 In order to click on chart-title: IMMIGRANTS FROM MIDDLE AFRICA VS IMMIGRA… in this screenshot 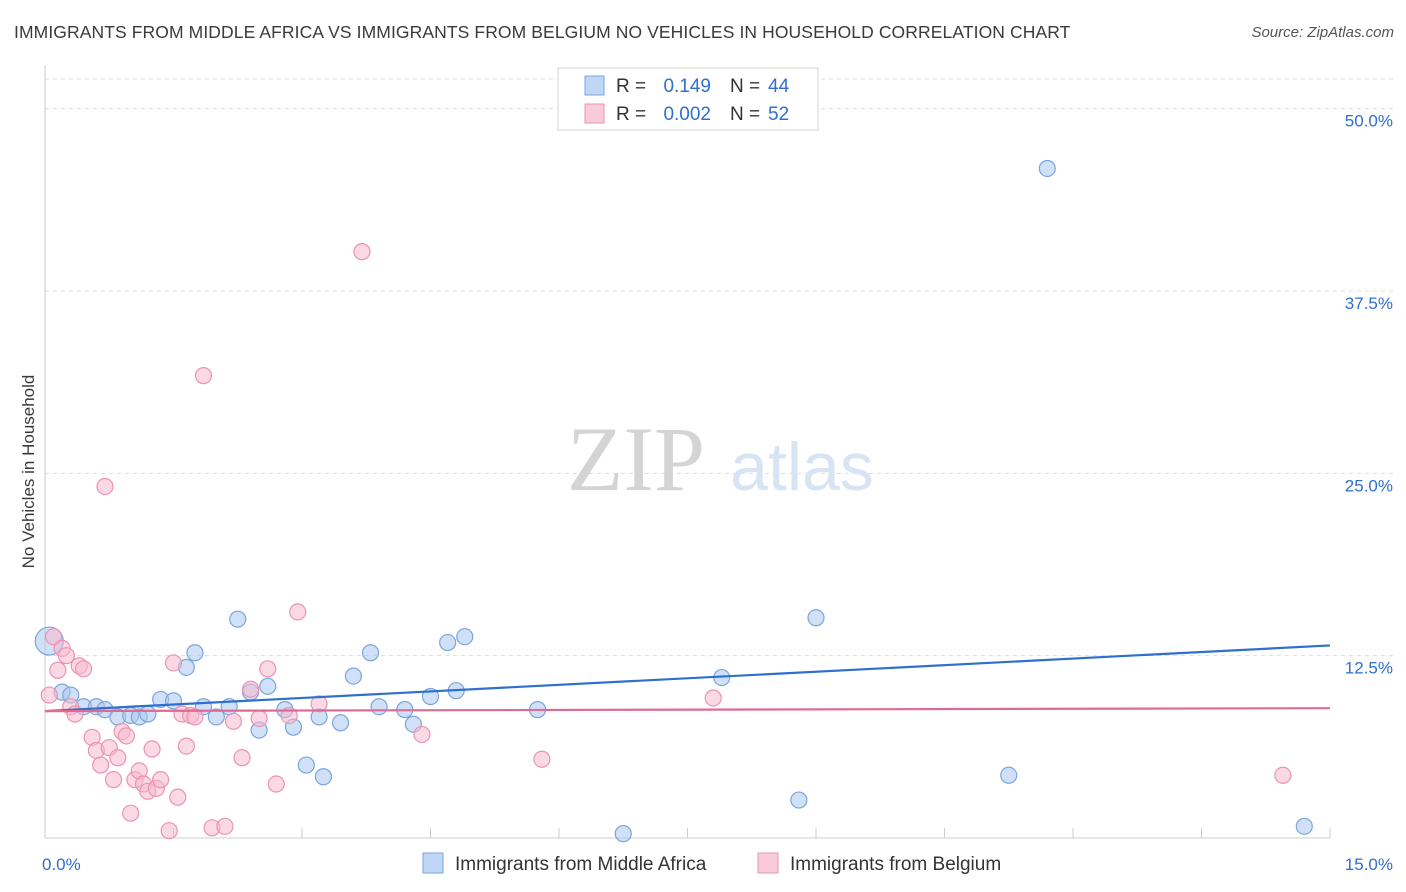, I will do `click(542, 32)`.